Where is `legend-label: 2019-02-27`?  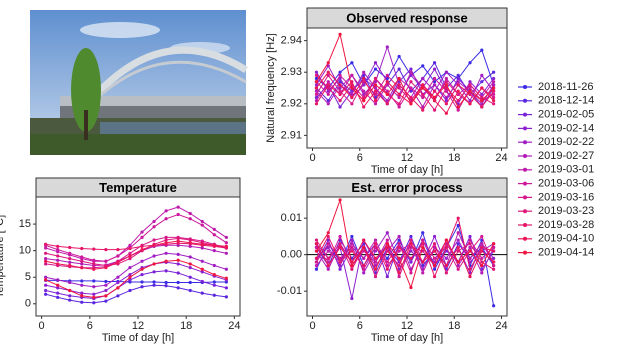 legend-label: 2019-02-27 is located at coordinates (566, 156).